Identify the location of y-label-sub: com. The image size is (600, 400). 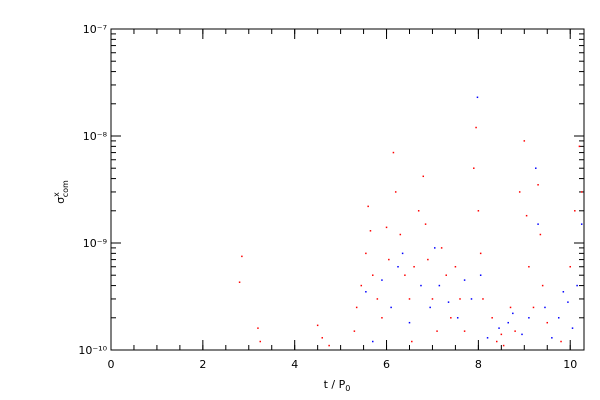
(65, 188).